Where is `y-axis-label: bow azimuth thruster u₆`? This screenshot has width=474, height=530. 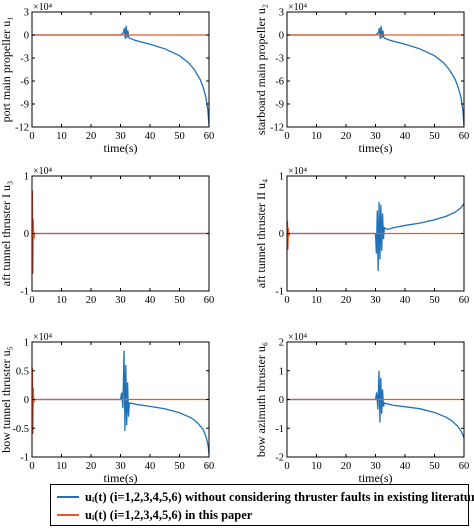 y-axis-label: bow azimuth thruster u₆ is located at coordinates (261, 399).